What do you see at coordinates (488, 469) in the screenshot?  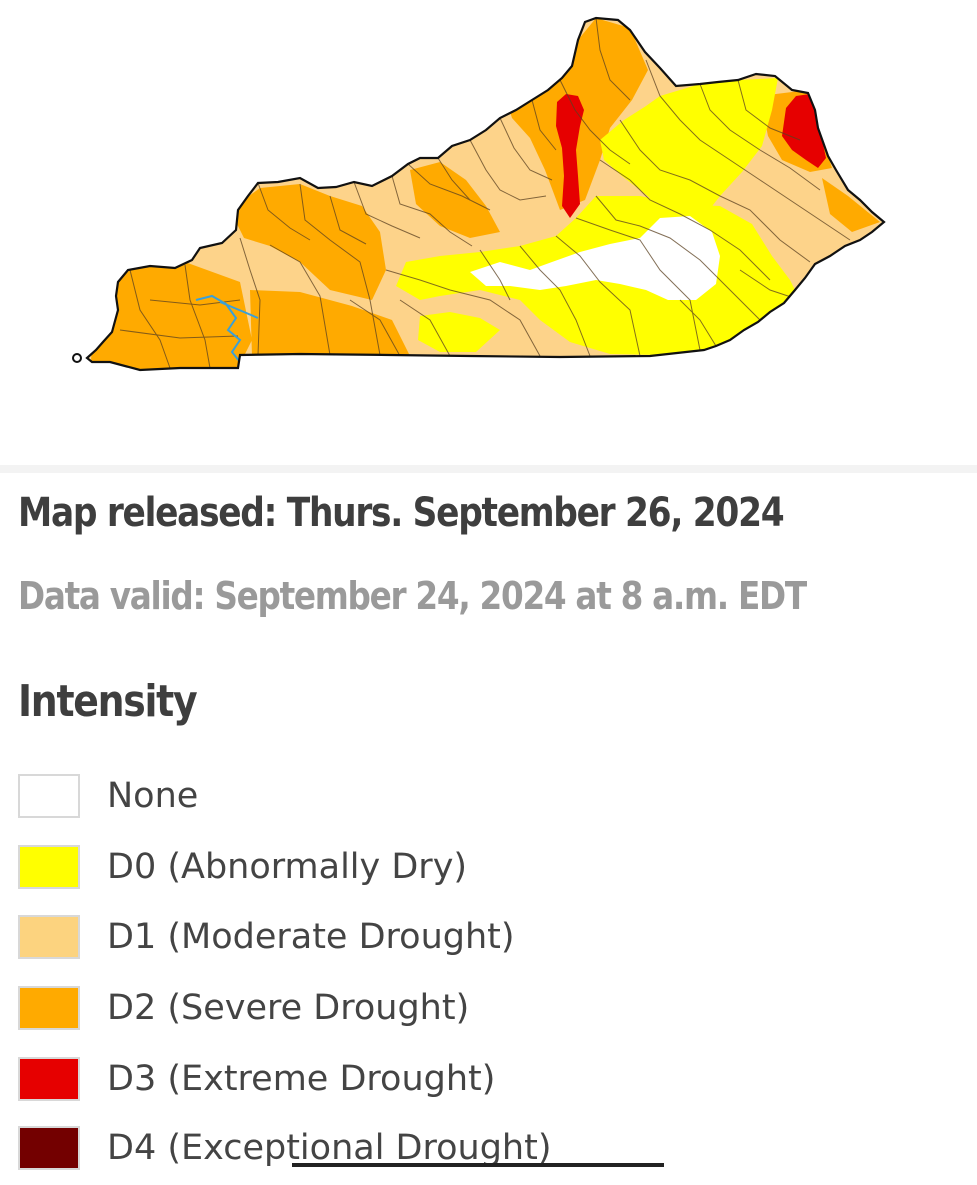 I see `section-divider` at bounding box center [488, 469].